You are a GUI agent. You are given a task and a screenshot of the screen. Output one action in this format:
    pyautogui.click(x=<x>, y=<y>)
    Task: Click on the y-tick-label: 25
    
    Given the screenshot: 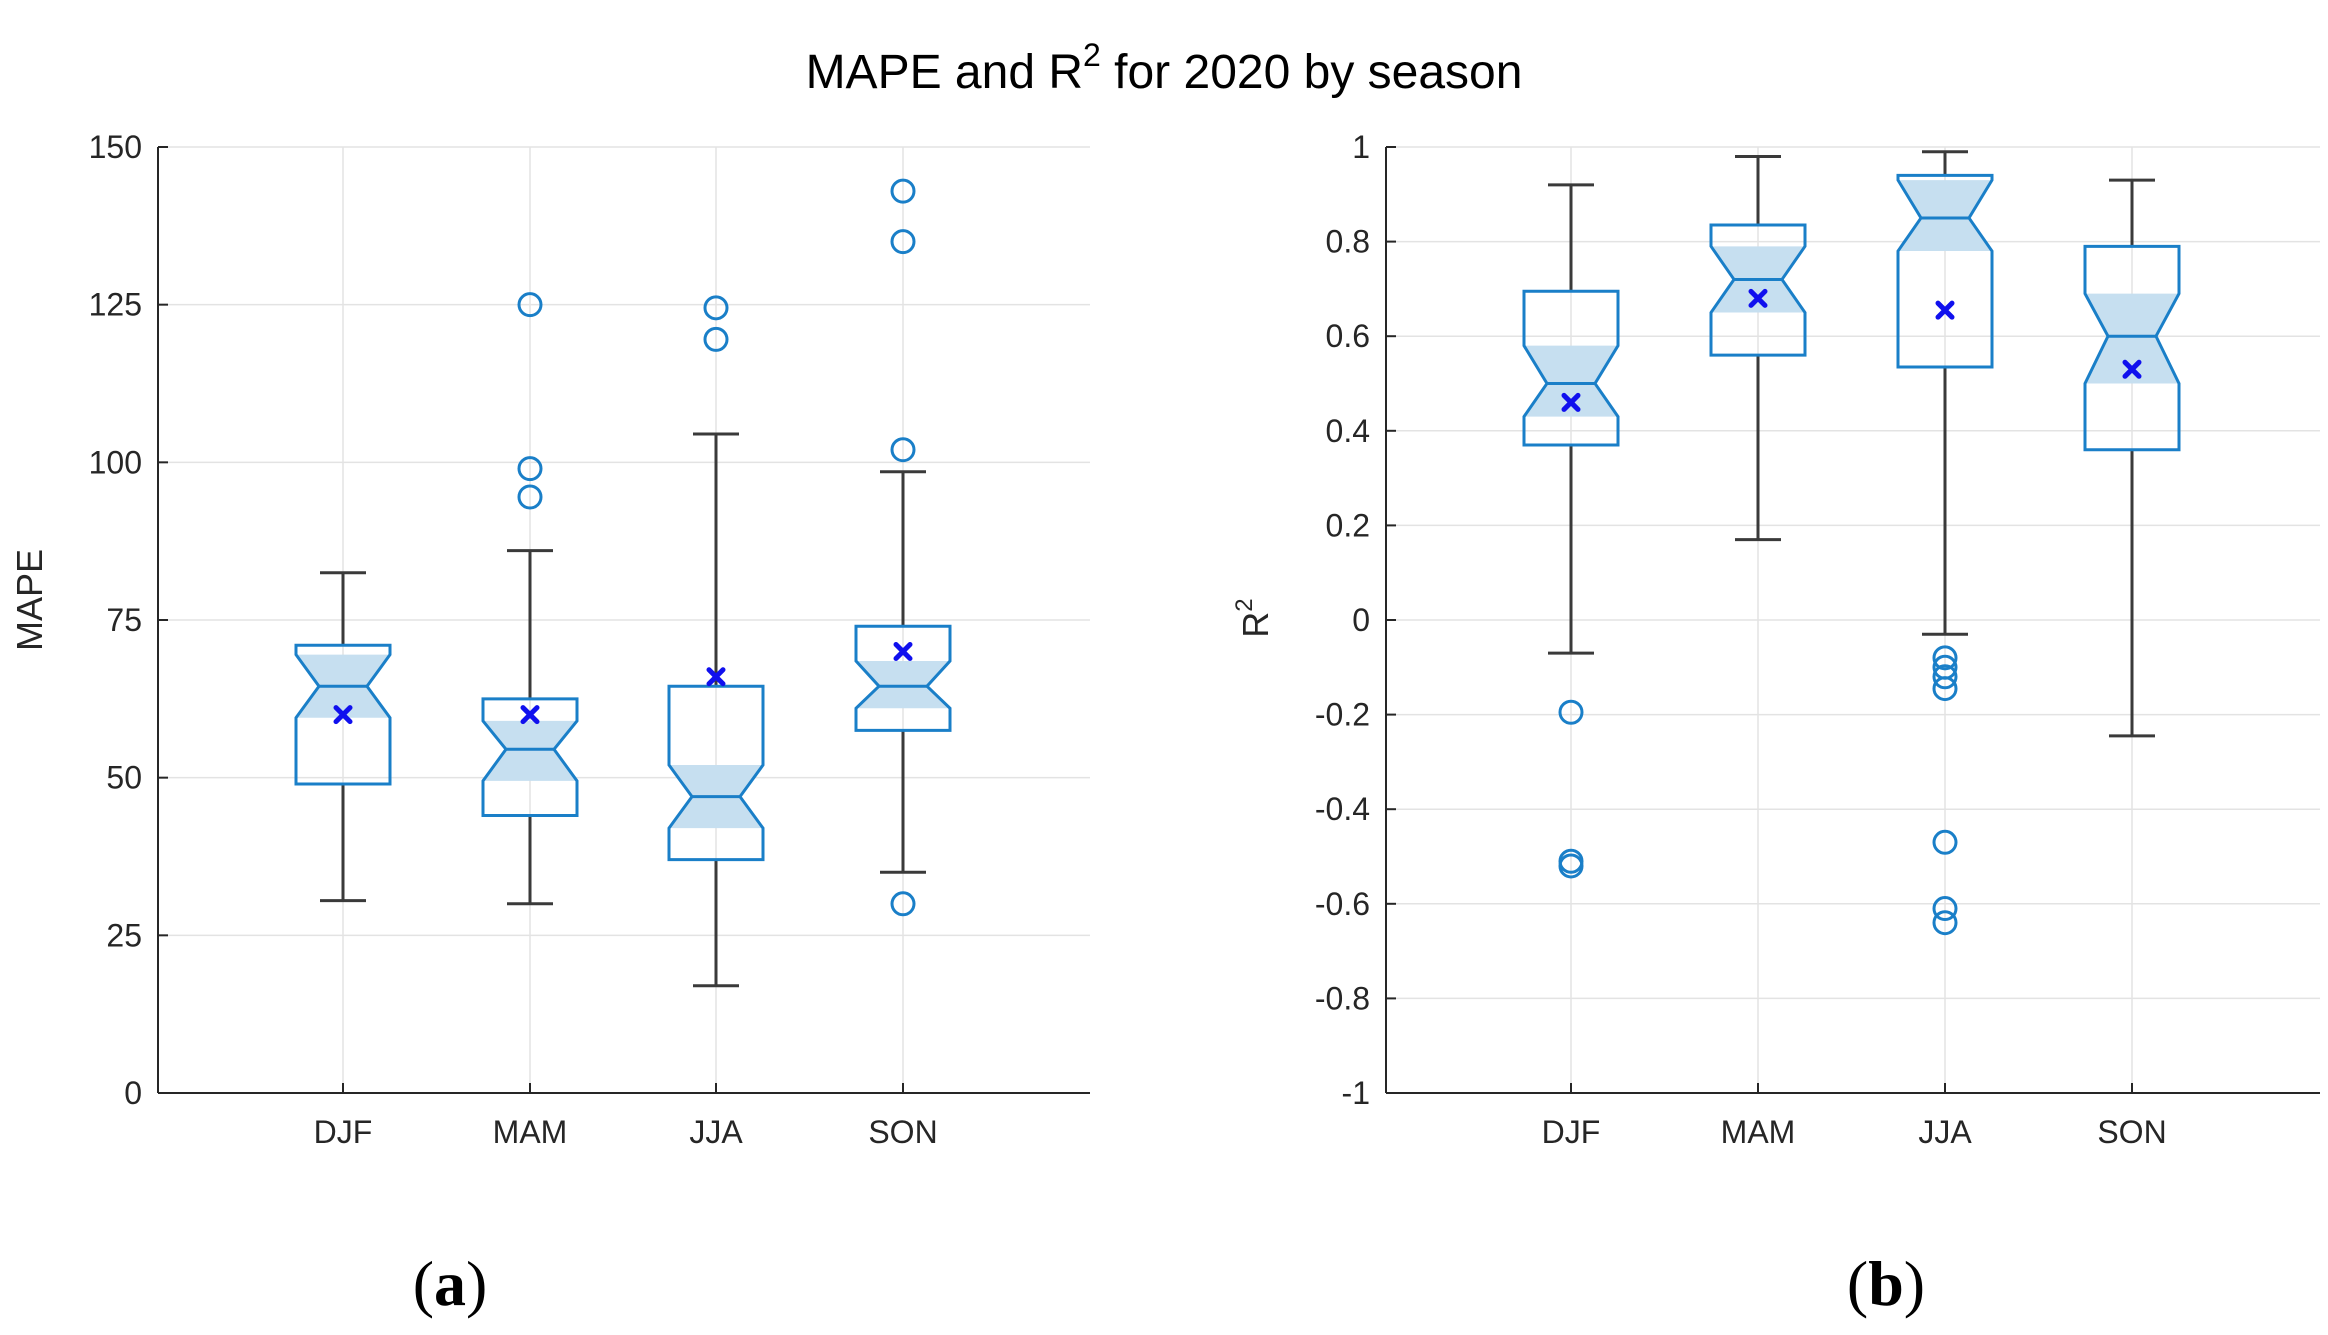 What is the action you would take?
    pyautogui.click(x=124, y=935)
    